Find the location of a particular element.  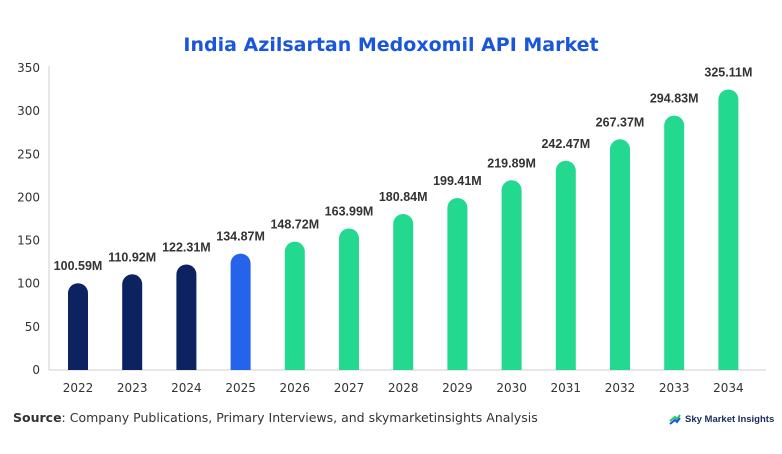

bar-2032 is located at coordinates (620, 254).